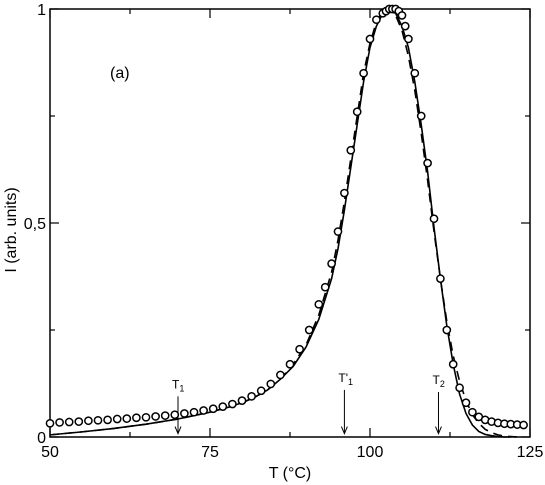  Describe the element at coordinates (530, 452) in the screenshot. I see `x-tick-label: 125` at that location.